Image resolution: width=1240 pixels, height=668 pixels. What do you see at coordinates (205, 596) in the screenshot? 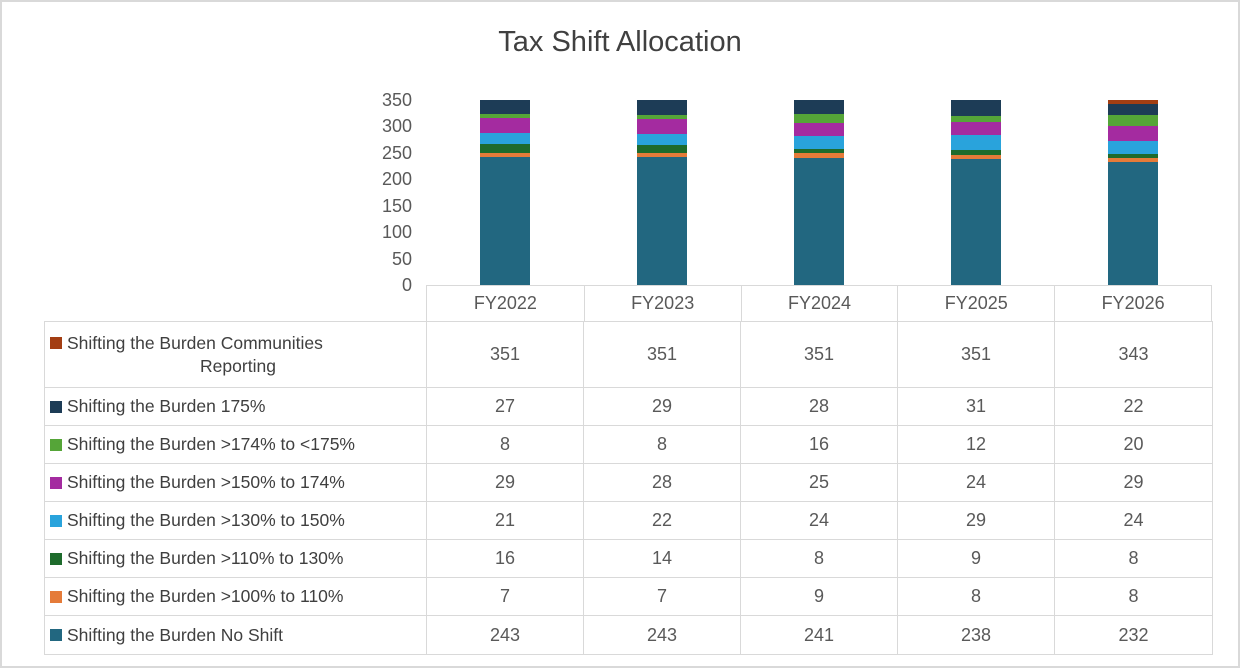
I see `series-label: Shifting the Burden >100% to 110%` at bounding box center [205, 596].